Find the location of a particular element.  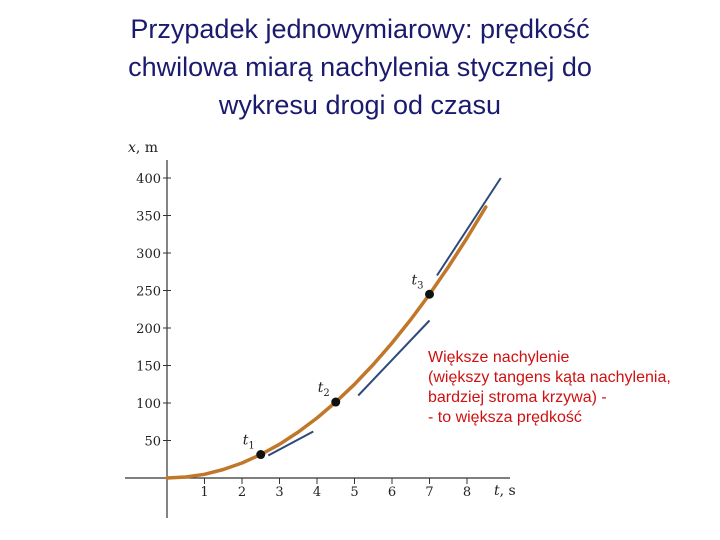

x-tick-label: 1 is located at coordinates (204, 492).